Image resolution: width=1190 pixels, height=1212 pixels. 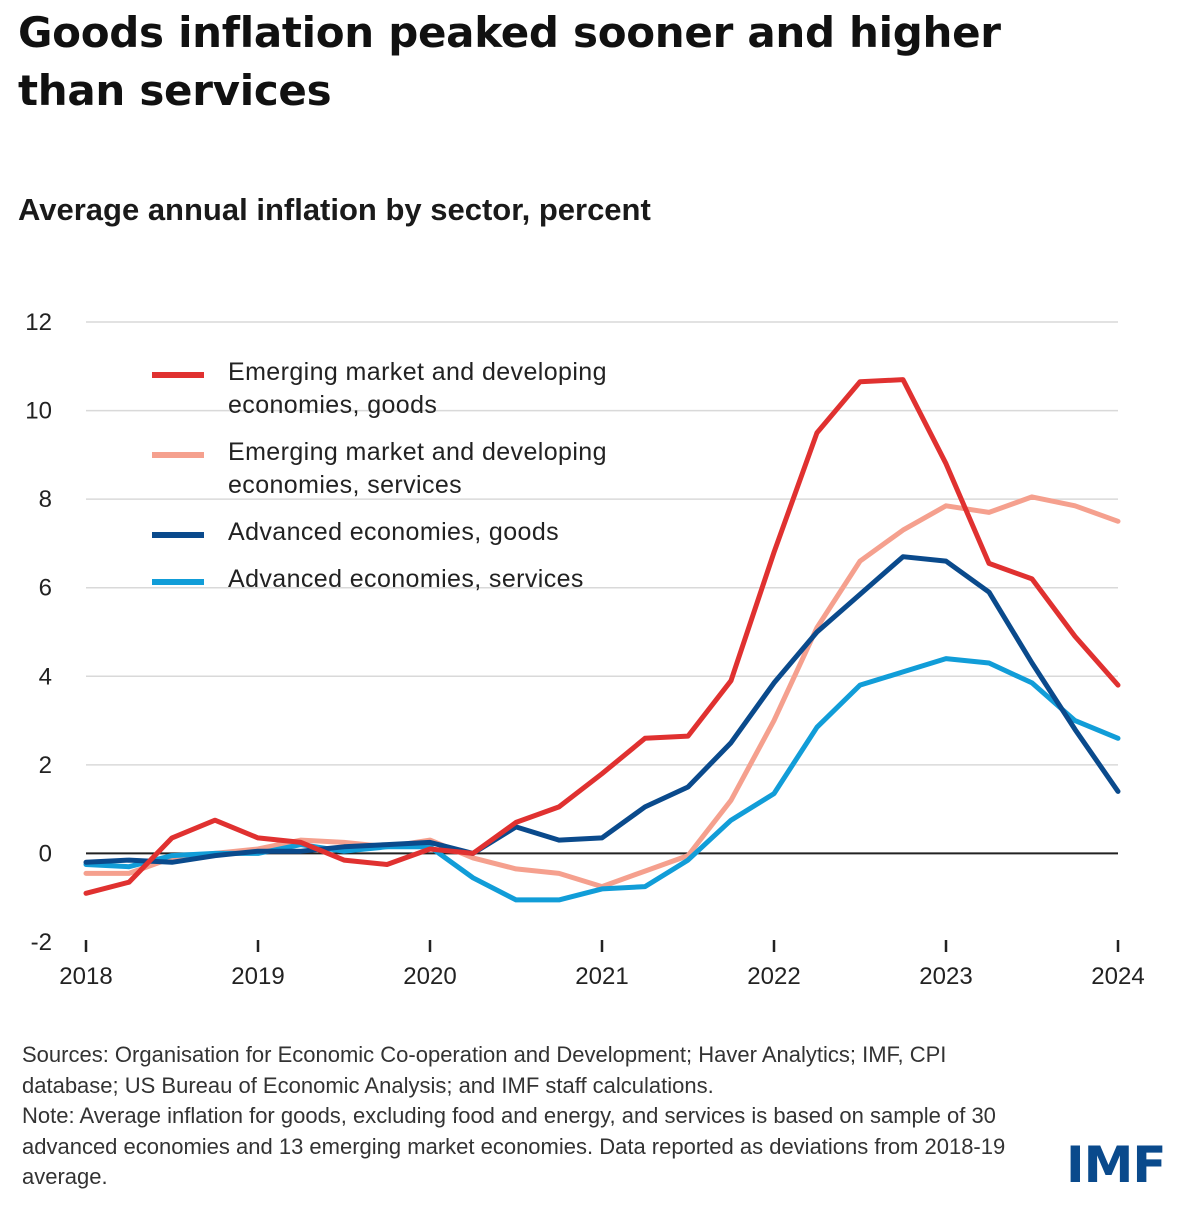 I want to click on y-tick-label: 2, so click(x=45, y=765).